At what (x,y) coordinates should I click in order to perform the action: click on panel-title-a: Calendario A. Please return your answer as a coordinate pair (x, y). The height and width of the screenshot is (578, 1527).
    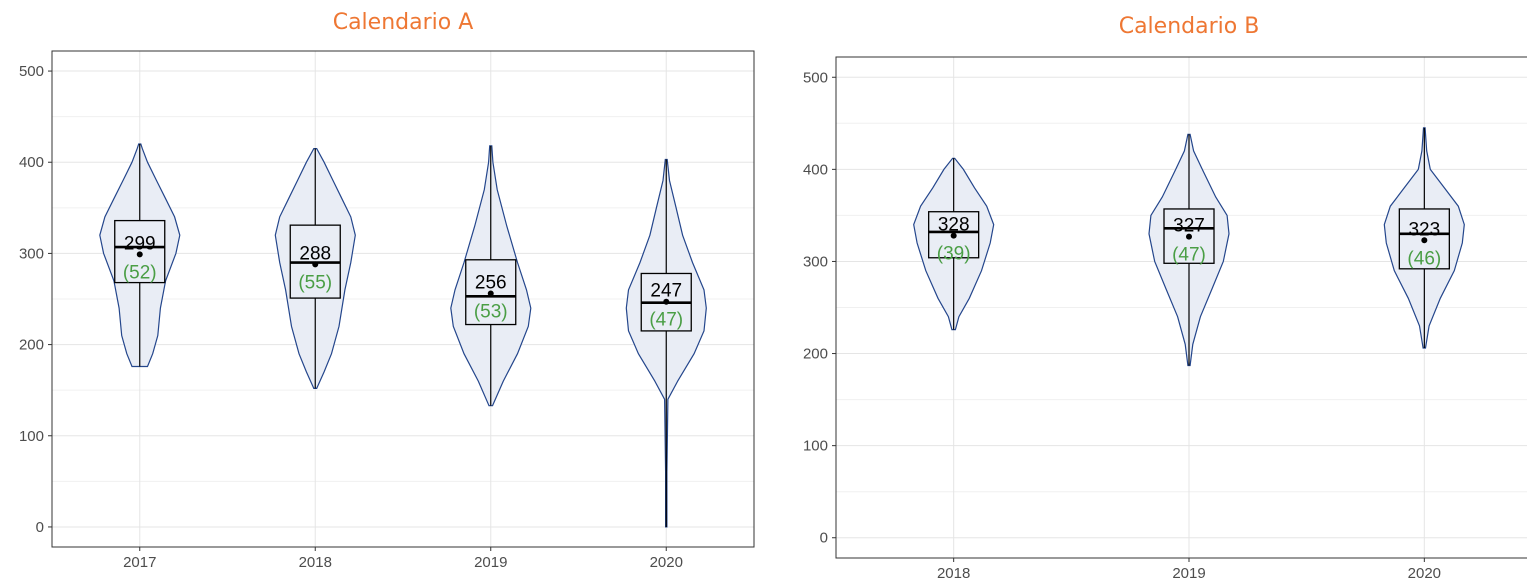
    Looking at the image, I should click on (403, 22).